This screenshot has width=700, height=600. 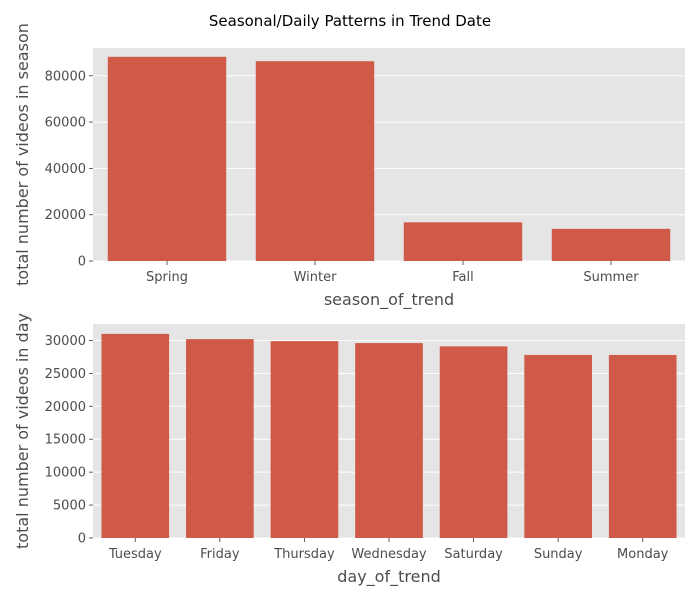 I want to click on day-label-monday: Monday, so click(x=643, y=554).